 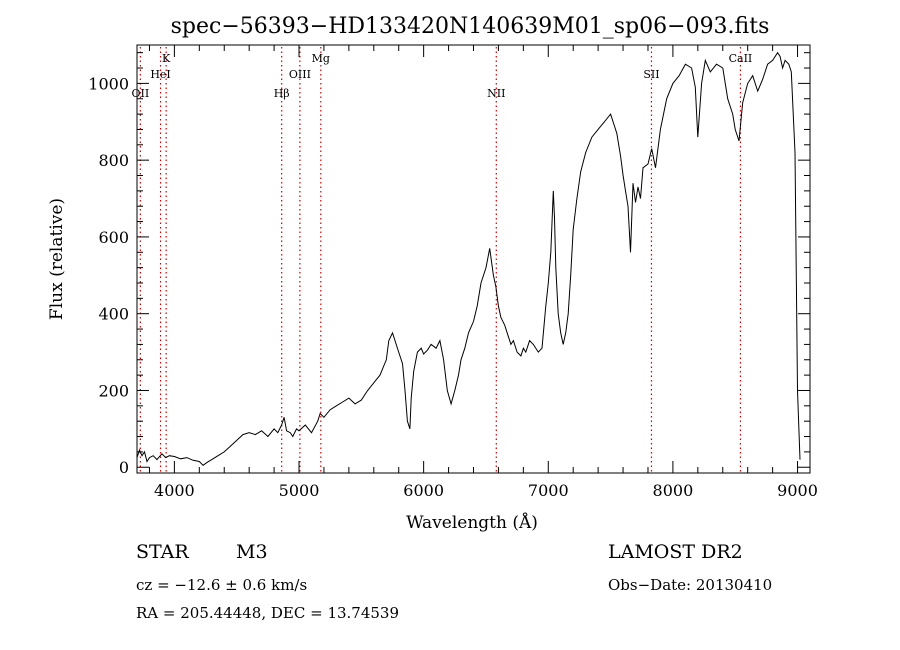 I want to click on x-tick-label-3: 7000, so click(x=548, y=490).